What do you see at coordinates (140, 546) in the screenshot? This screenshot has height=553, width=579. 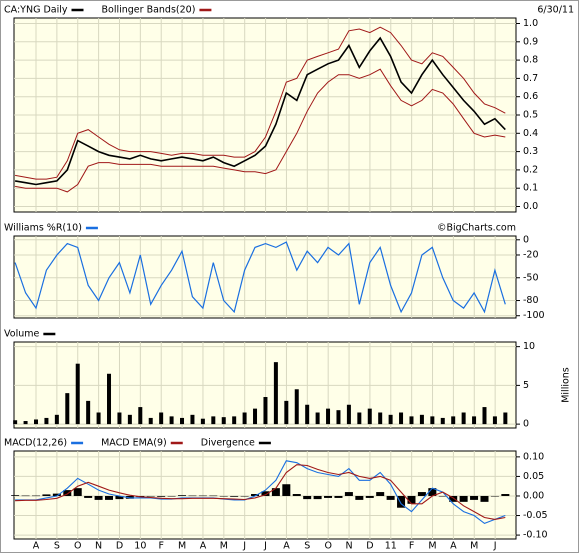 I see `x-tick-label: 10` at bounding box center [140, 546].